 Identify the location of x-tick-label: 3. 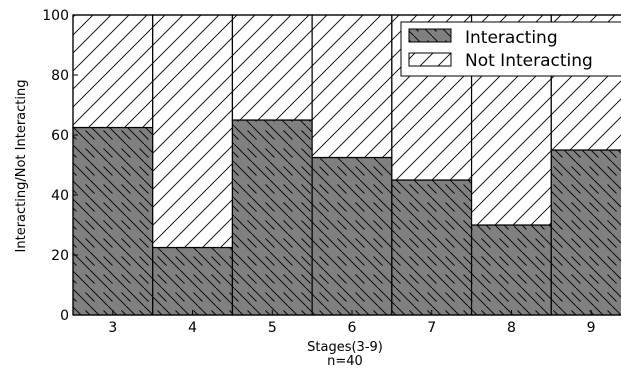
(112, 328).